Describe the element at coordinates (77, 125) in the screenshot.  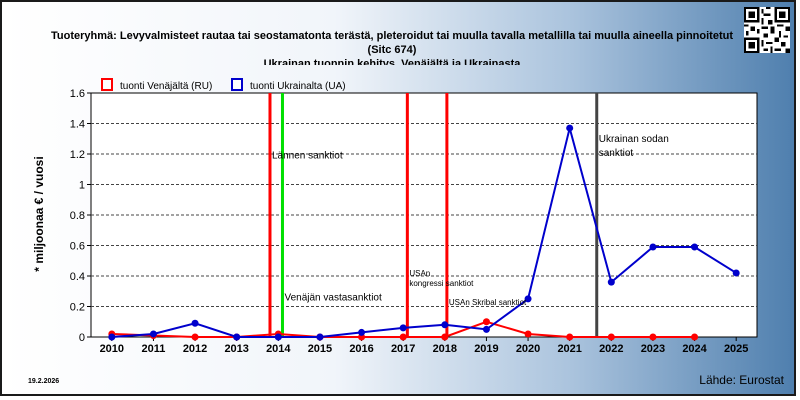
I see `y-tick-label: 1.4` at that location.